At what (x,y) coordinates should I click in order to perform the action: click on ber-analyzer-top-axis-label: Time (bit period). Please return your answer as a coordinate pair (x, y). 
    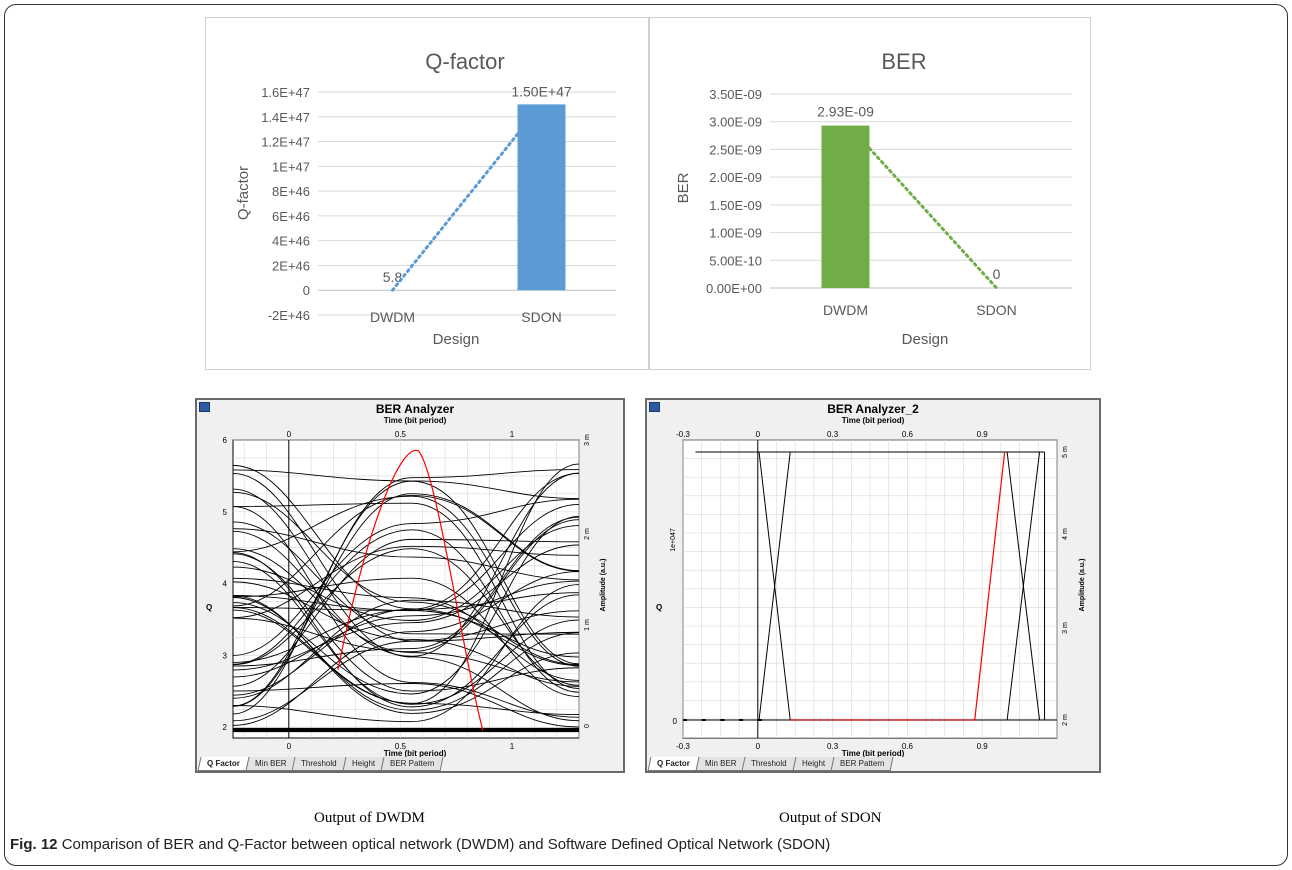
    Looking at the image, I should click on (415, 420).